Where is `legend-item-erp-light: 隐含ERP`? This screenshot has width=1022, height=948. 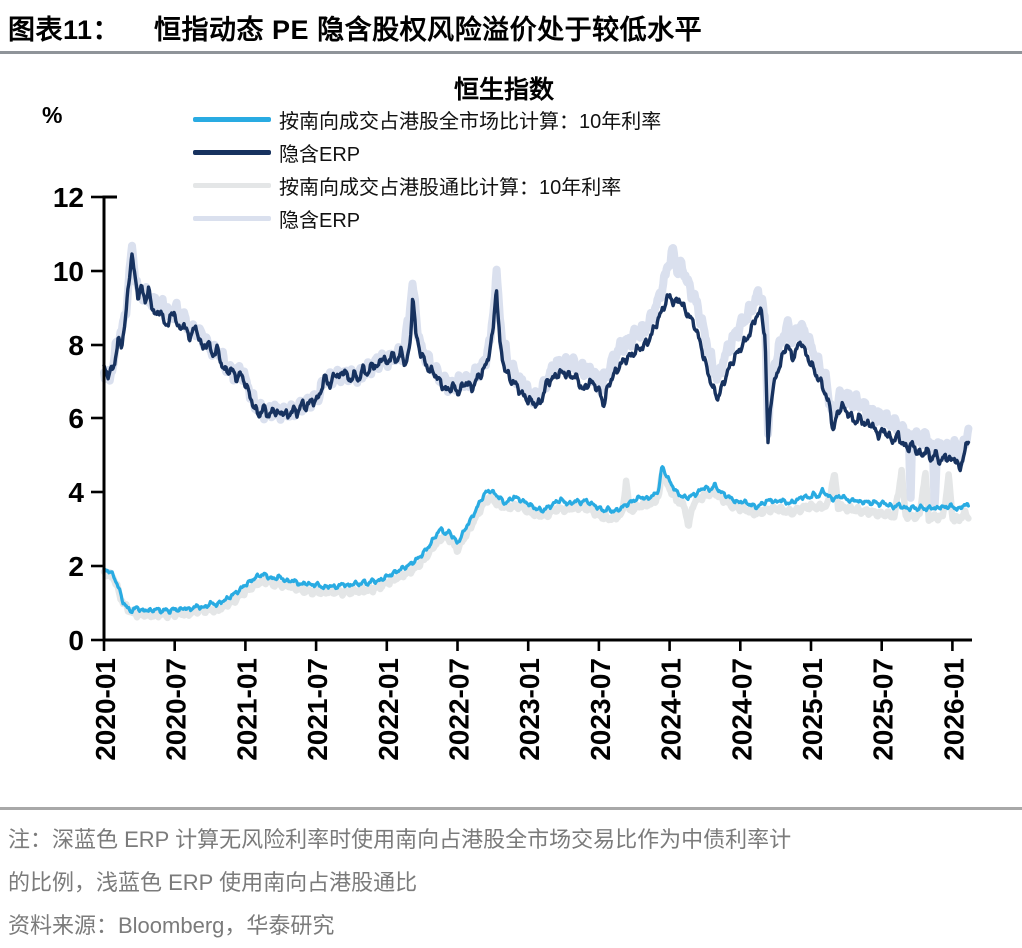
legend-item-erp-light: 隐含ERP is located at coordinates (427, 218).